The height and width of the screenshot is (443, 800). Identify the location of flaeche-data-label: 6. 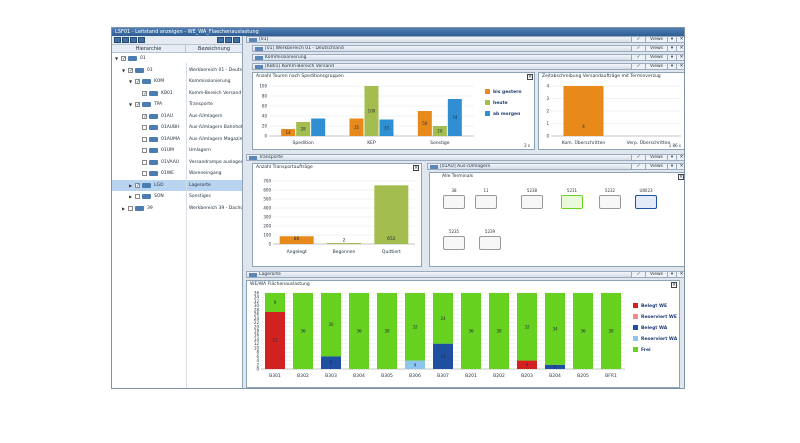
(331, 362).